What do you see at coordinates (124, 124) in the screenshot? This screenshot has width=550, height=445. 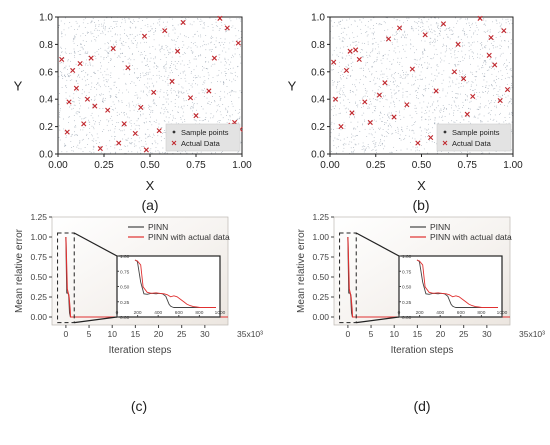 I see `cross-stroke` at bounding box center [124, 124].